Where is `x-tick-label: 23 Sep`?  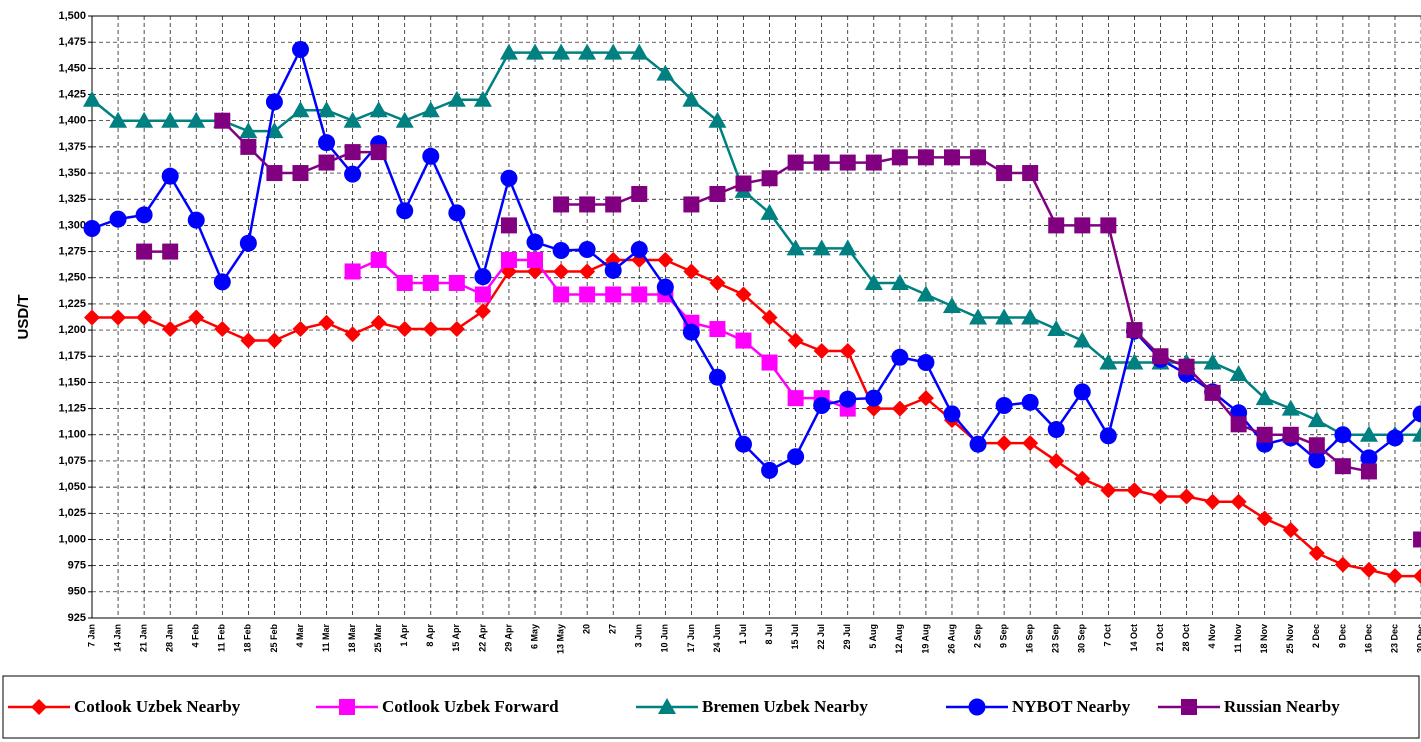 x-tick-label: 23 Sep is located at coordinates (1056, 639).